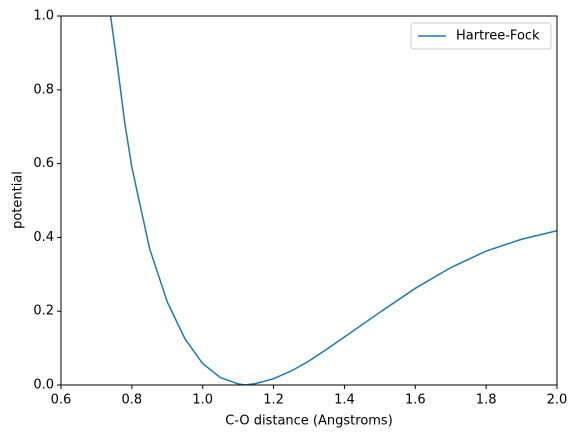 The image size is (578, 438). What do you see at coordinates (132, 400) in the screenshot?
I see `x-tick-label: 0.8` at bounding box center [132, 400].